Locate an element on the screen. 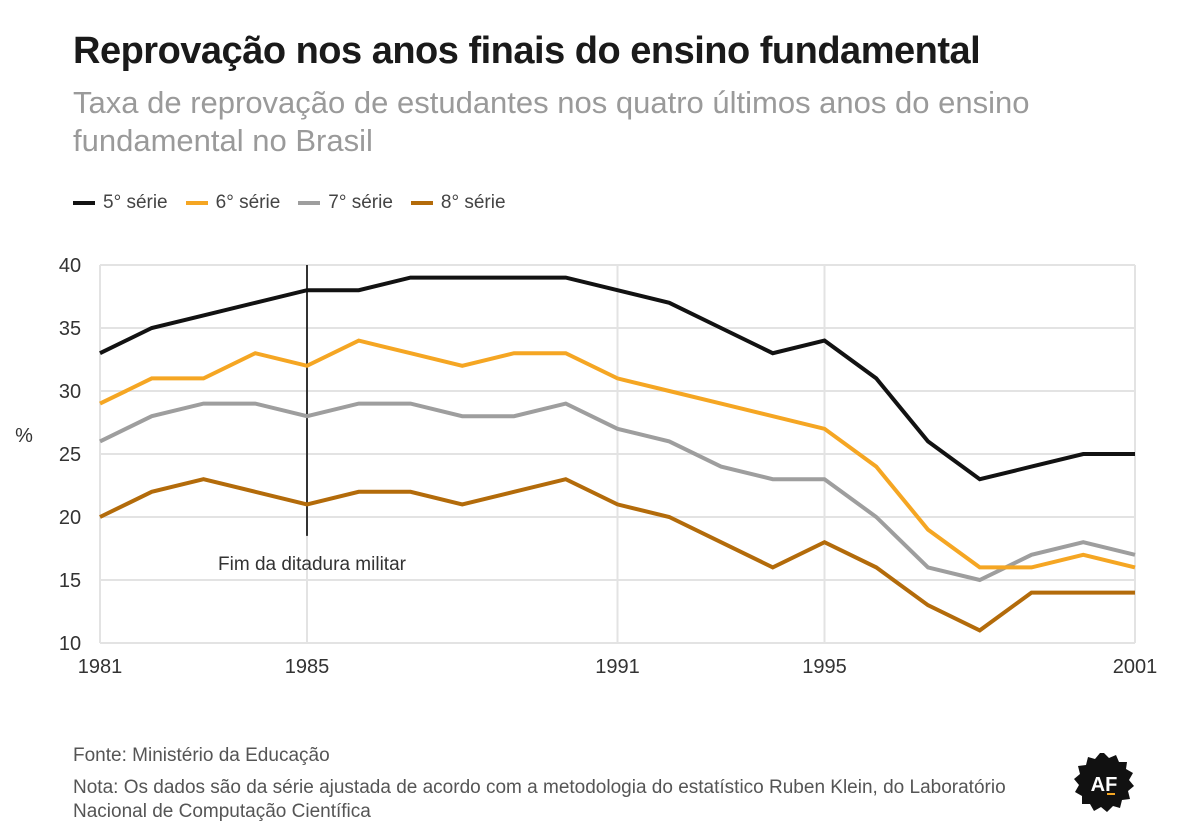 The height and width of the screenshot is (838, 1200). y-tick-label: 30 is located at coordinates (70, 392).